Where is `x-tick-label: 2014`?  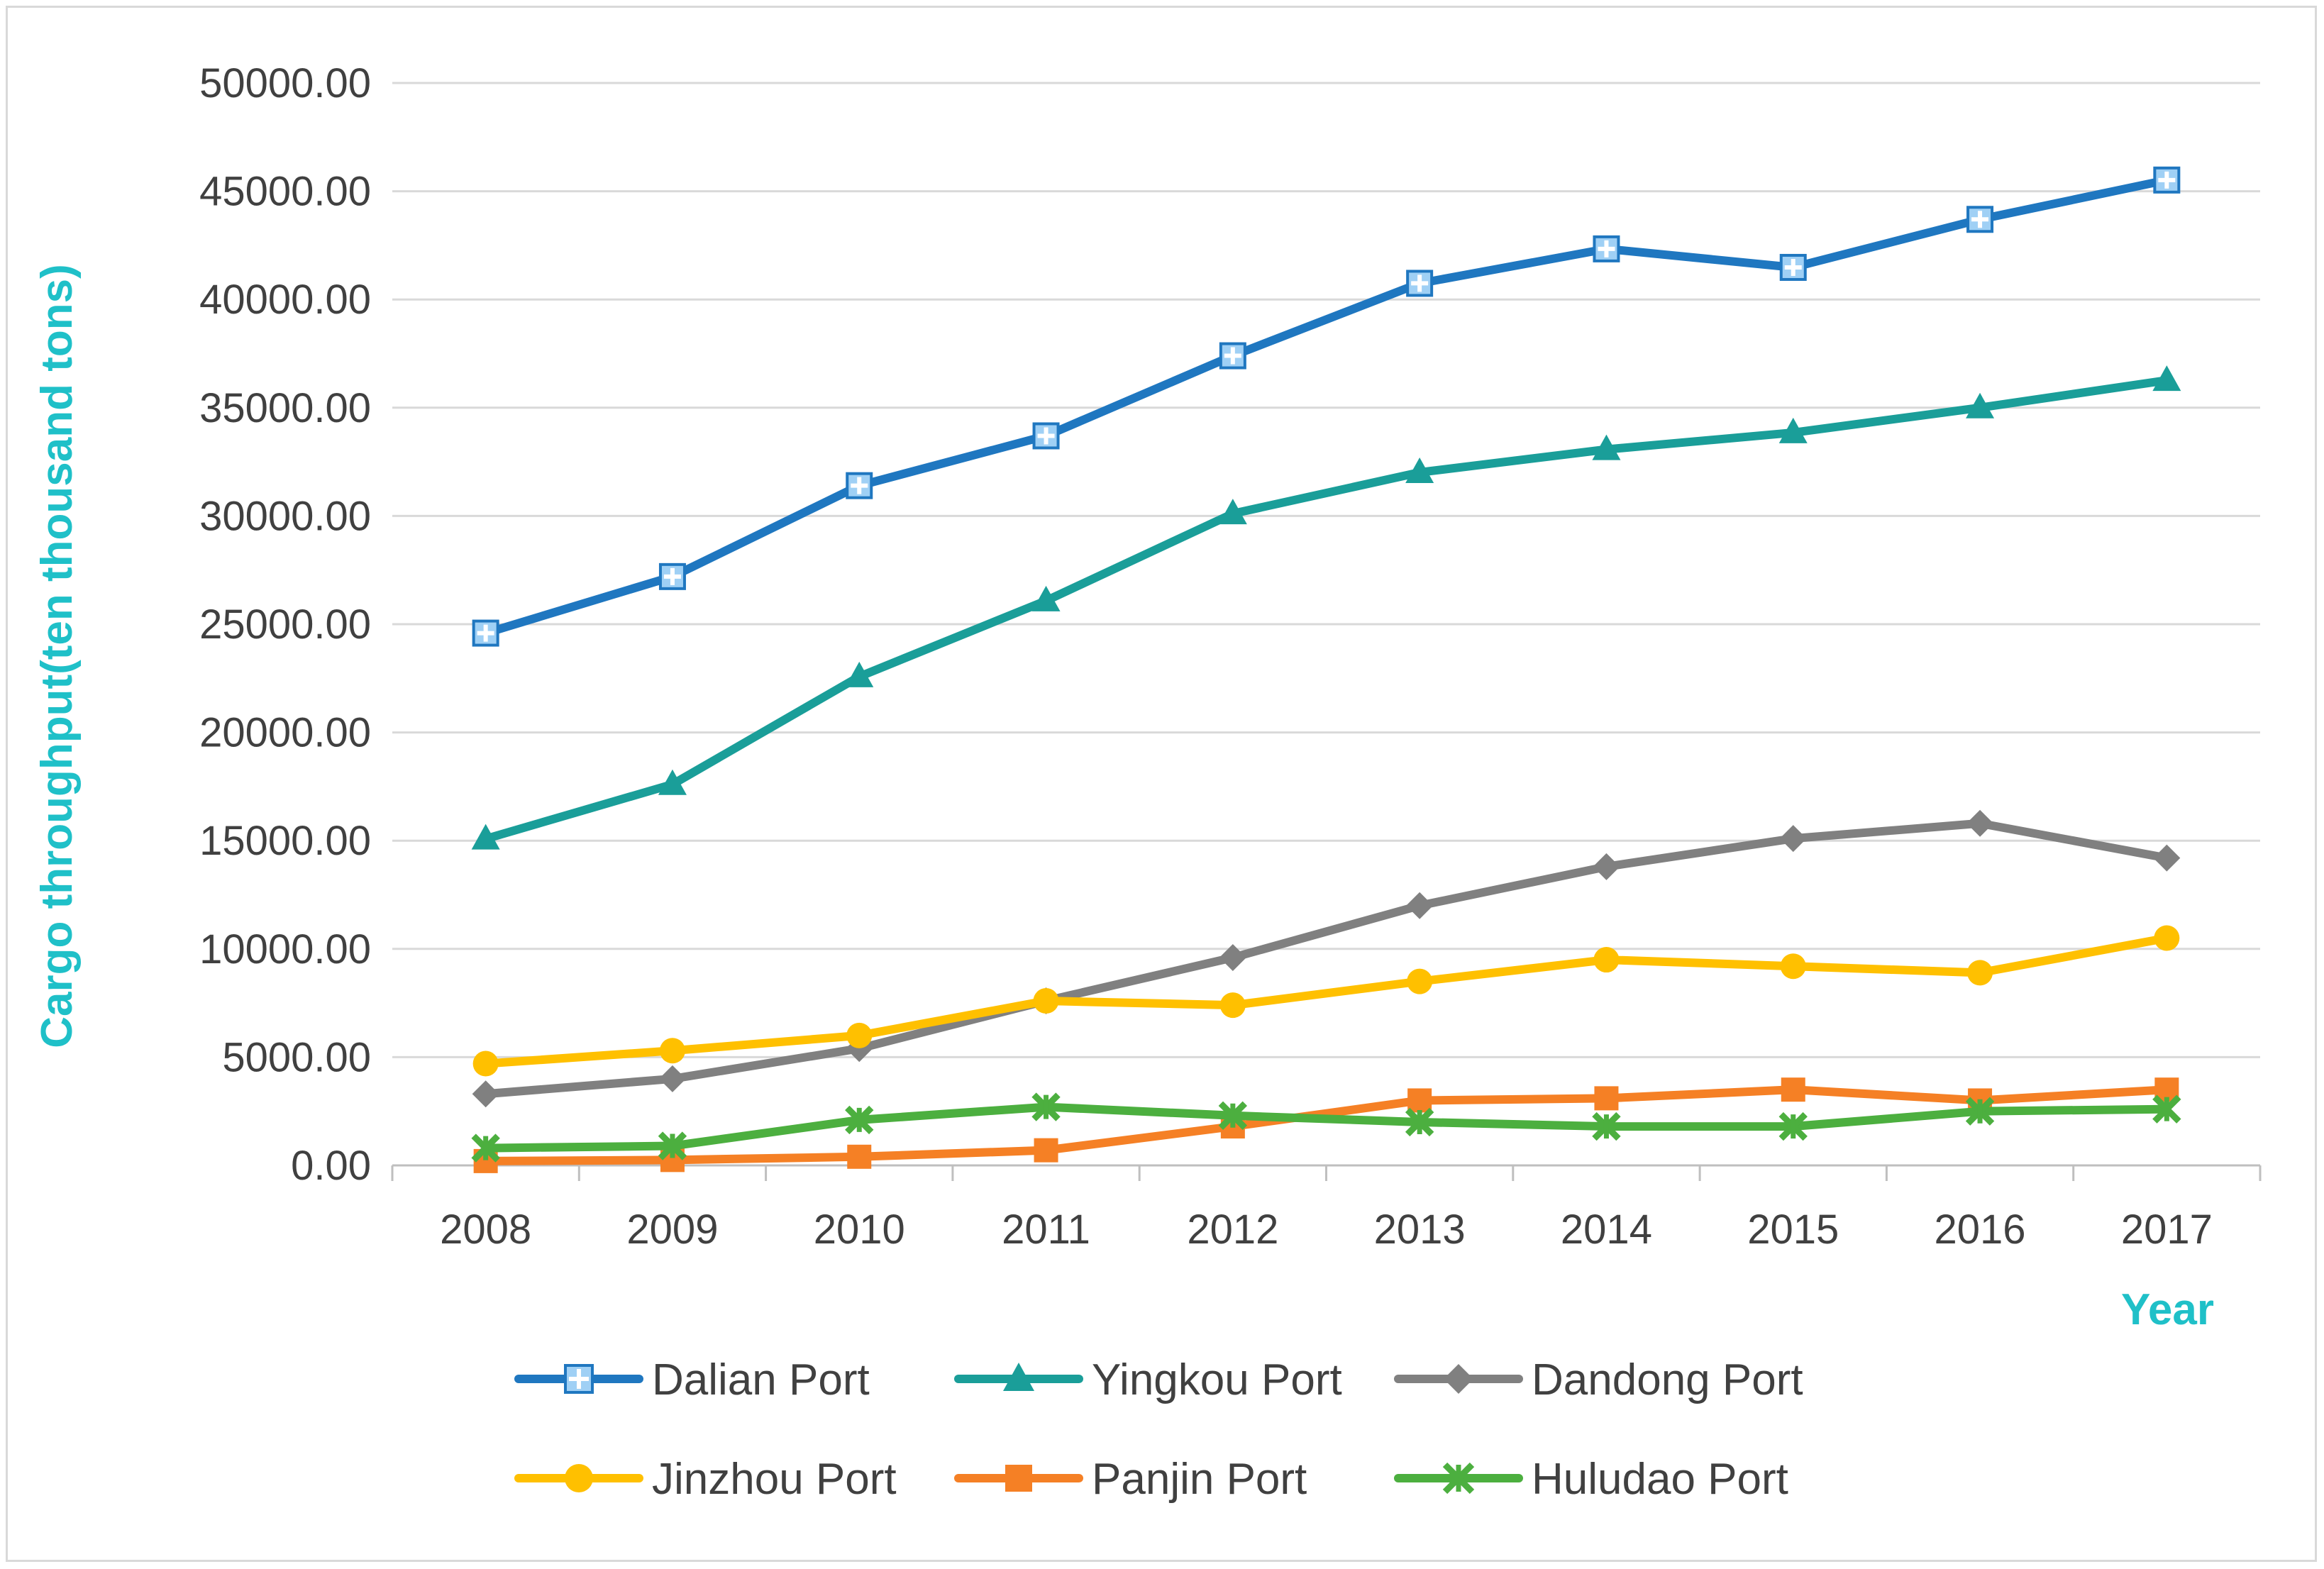
x-tick-label: 2014 is located at coordinates (1606, 1230).